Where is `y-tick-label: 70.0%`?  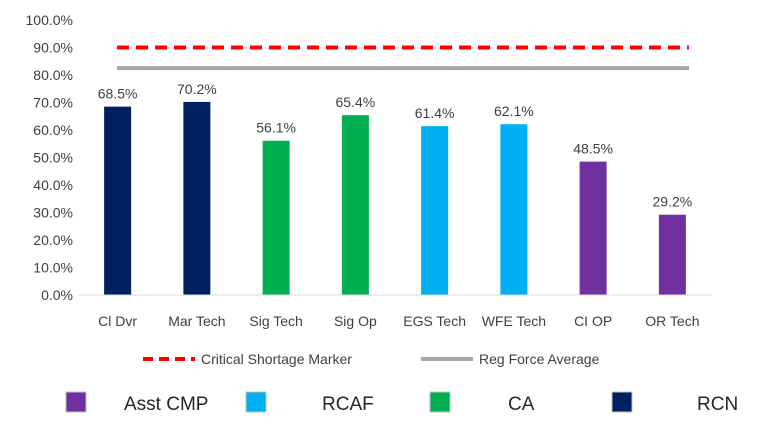
y-tick-label: 70.0% is located at coordinates (53, 103).